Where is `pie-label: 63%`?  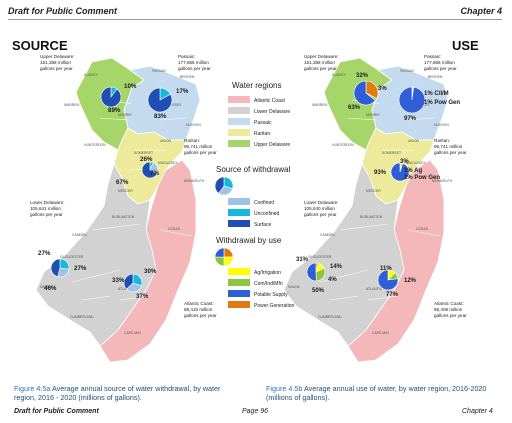 pie-label: 63% is located at coordinates (354, 108).